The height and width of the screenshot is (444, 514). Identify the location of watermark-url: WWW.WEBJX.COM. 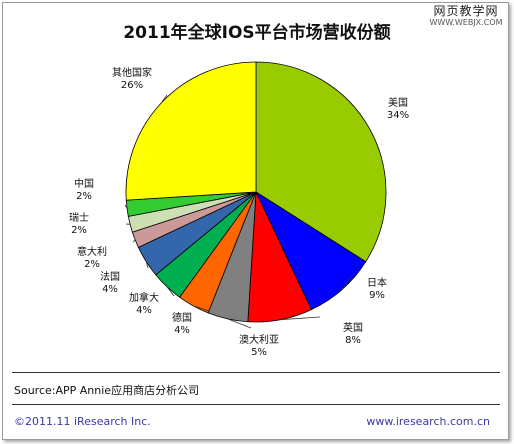
(466, 22).